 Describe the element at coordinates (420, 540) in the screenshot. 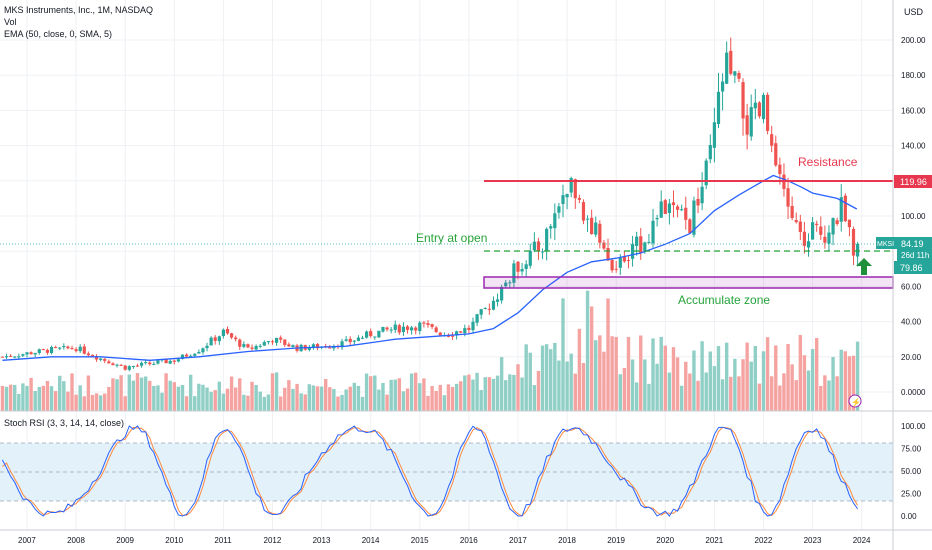

I see `year-tick-label: 2015` at that location.